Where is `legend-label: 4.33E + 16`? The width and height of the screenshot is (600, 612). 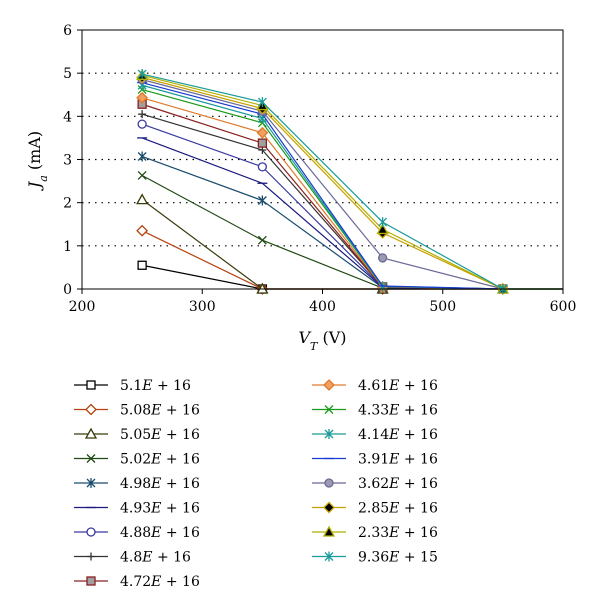
legend-label: 4.33E + 16 is located at coordinates (398, 411).